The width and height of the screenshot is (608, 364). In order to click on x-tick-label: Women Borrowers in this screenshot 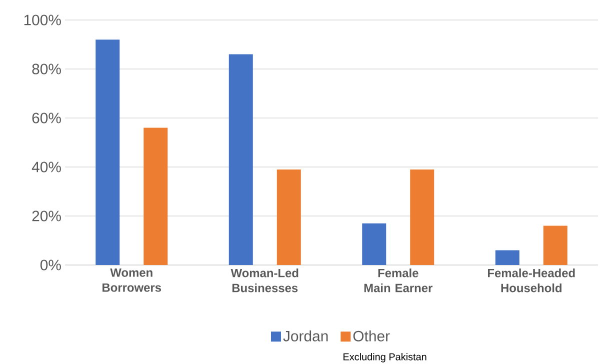, I will do `click(132, 280)`.